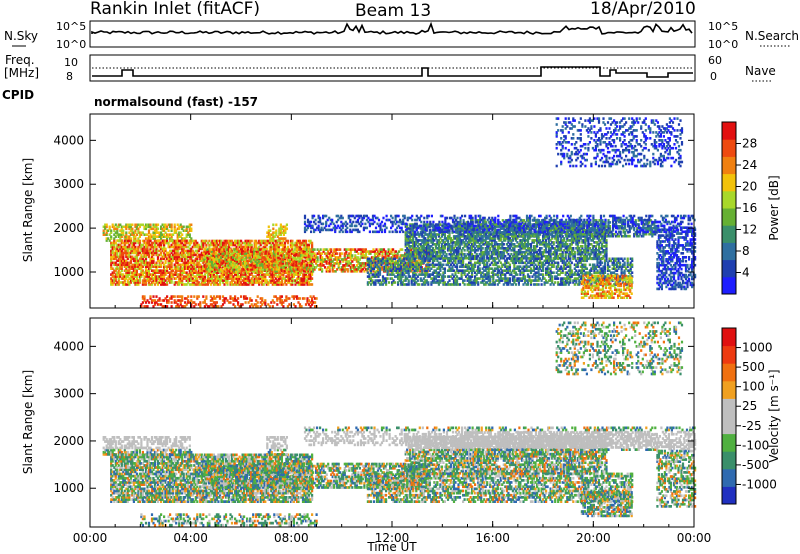 This screenshot has width=800, height=554. Describe the element at coordinates (20, 60) in the screenshot. I see `freq-label-1: Freq.` at that location.